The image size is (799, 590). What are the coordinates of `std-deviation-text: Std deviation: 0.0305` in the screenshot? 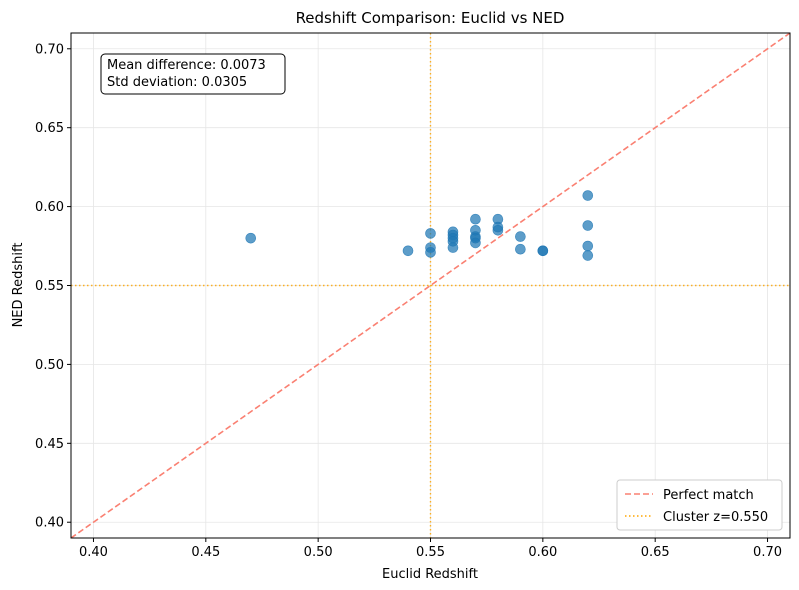 It's located at (177, 82).